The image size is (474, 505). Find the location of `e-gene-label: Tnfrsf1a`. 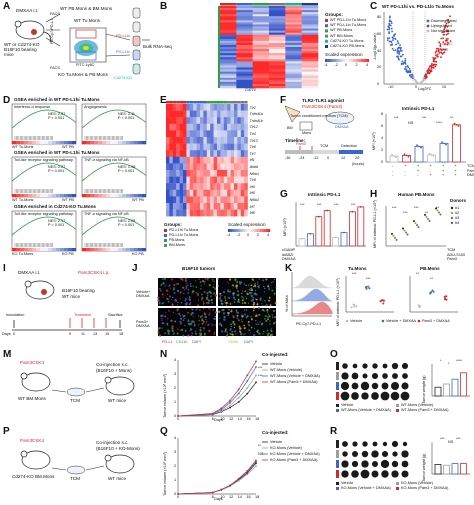

e-gene-label: Tnfrsf1a is located at coordinates (256, 114).